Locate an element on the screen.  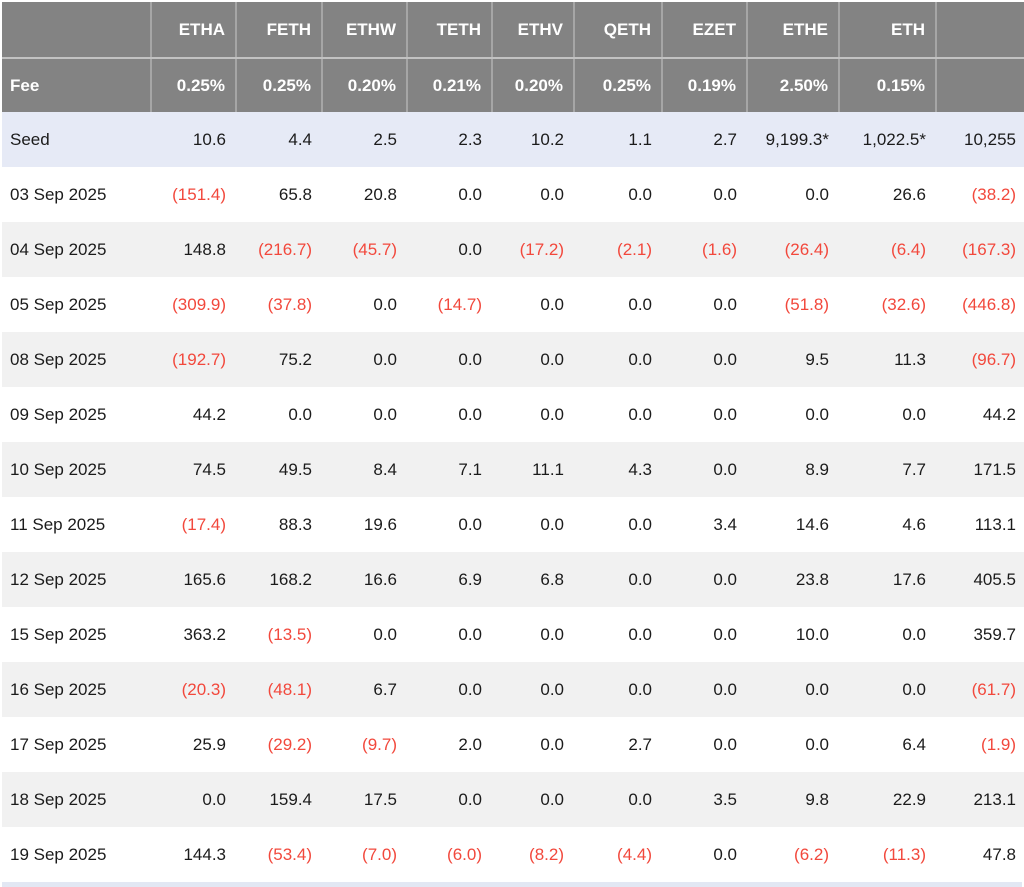
value-cell: 1.1 is located at coordinates (618, 139).